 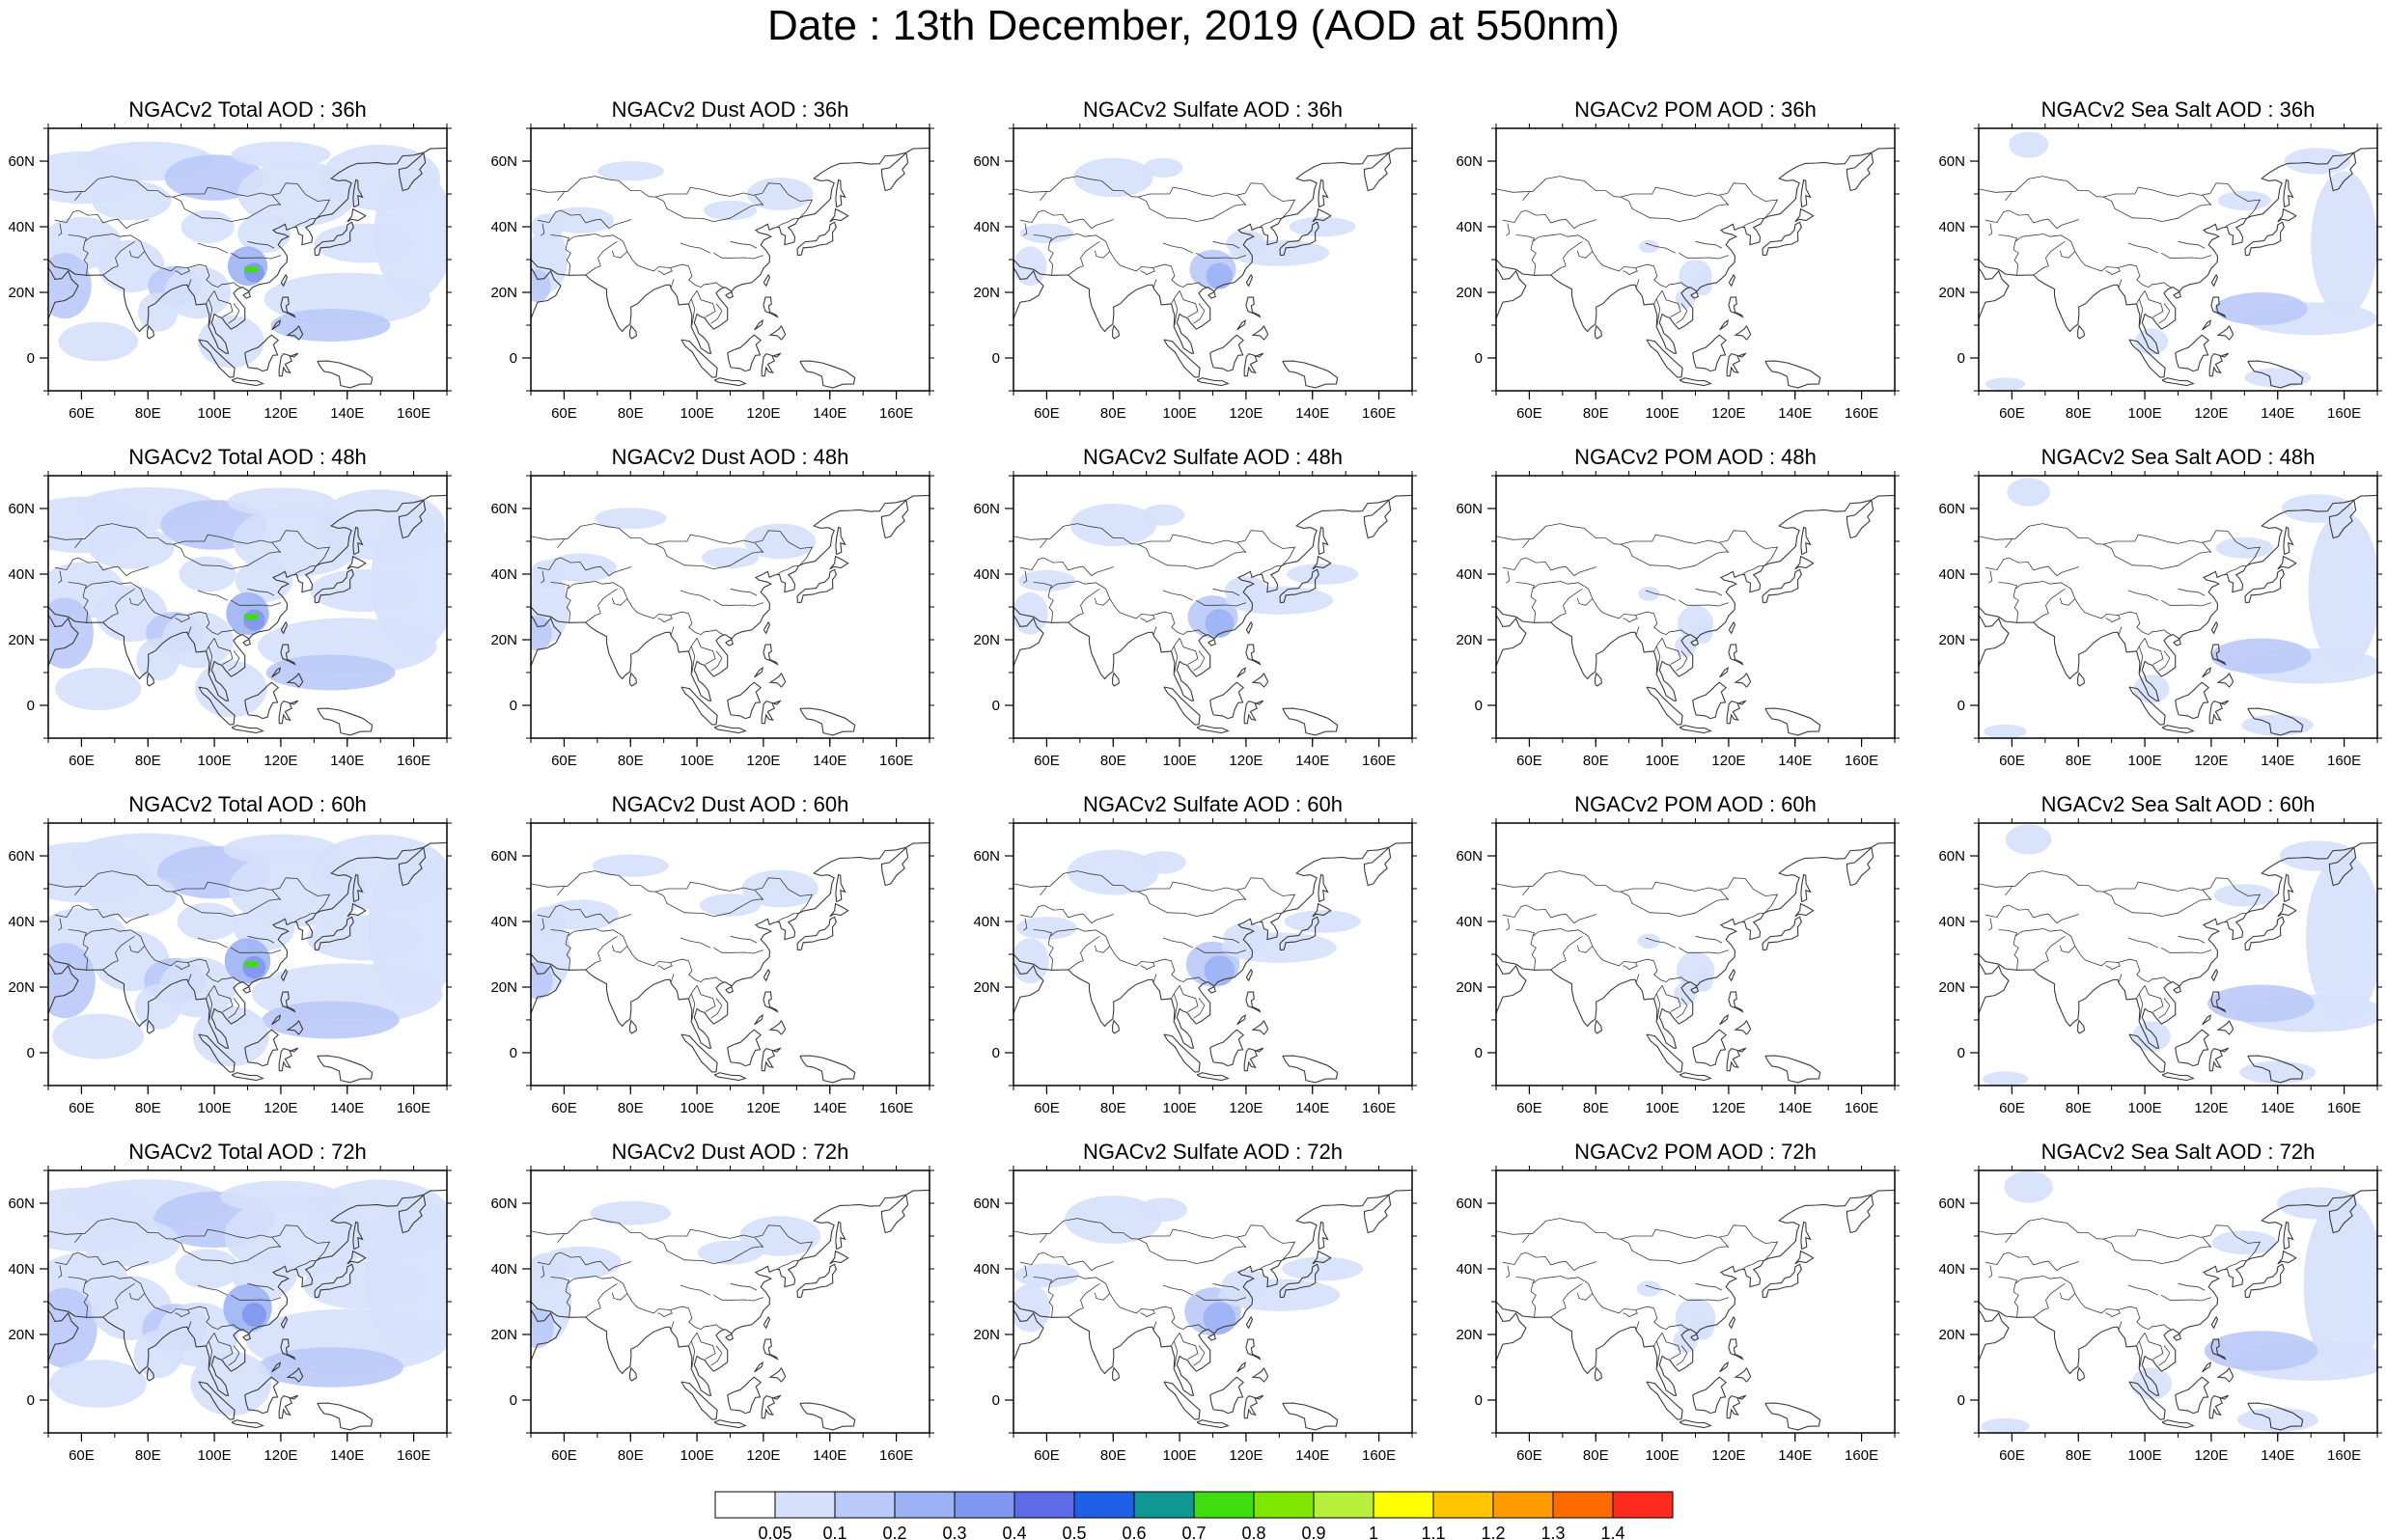 I want to click on x-tick-label: 60E, so click(x=1529, y=413).